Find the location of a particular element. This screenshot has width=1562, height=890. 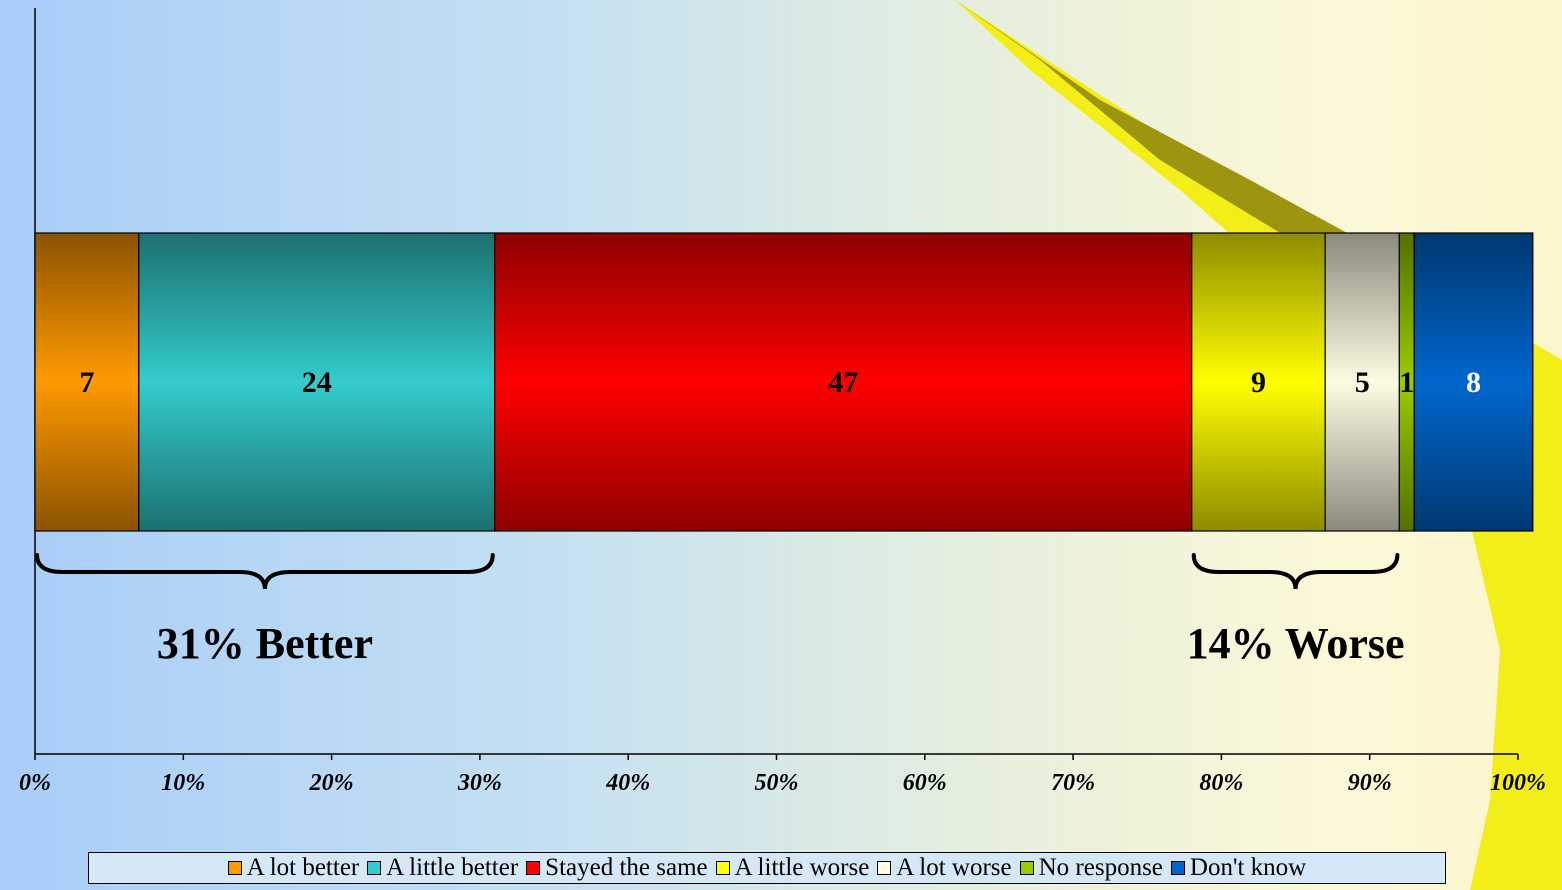

legend-label: A lot worse is located at coordinates (954, 867).